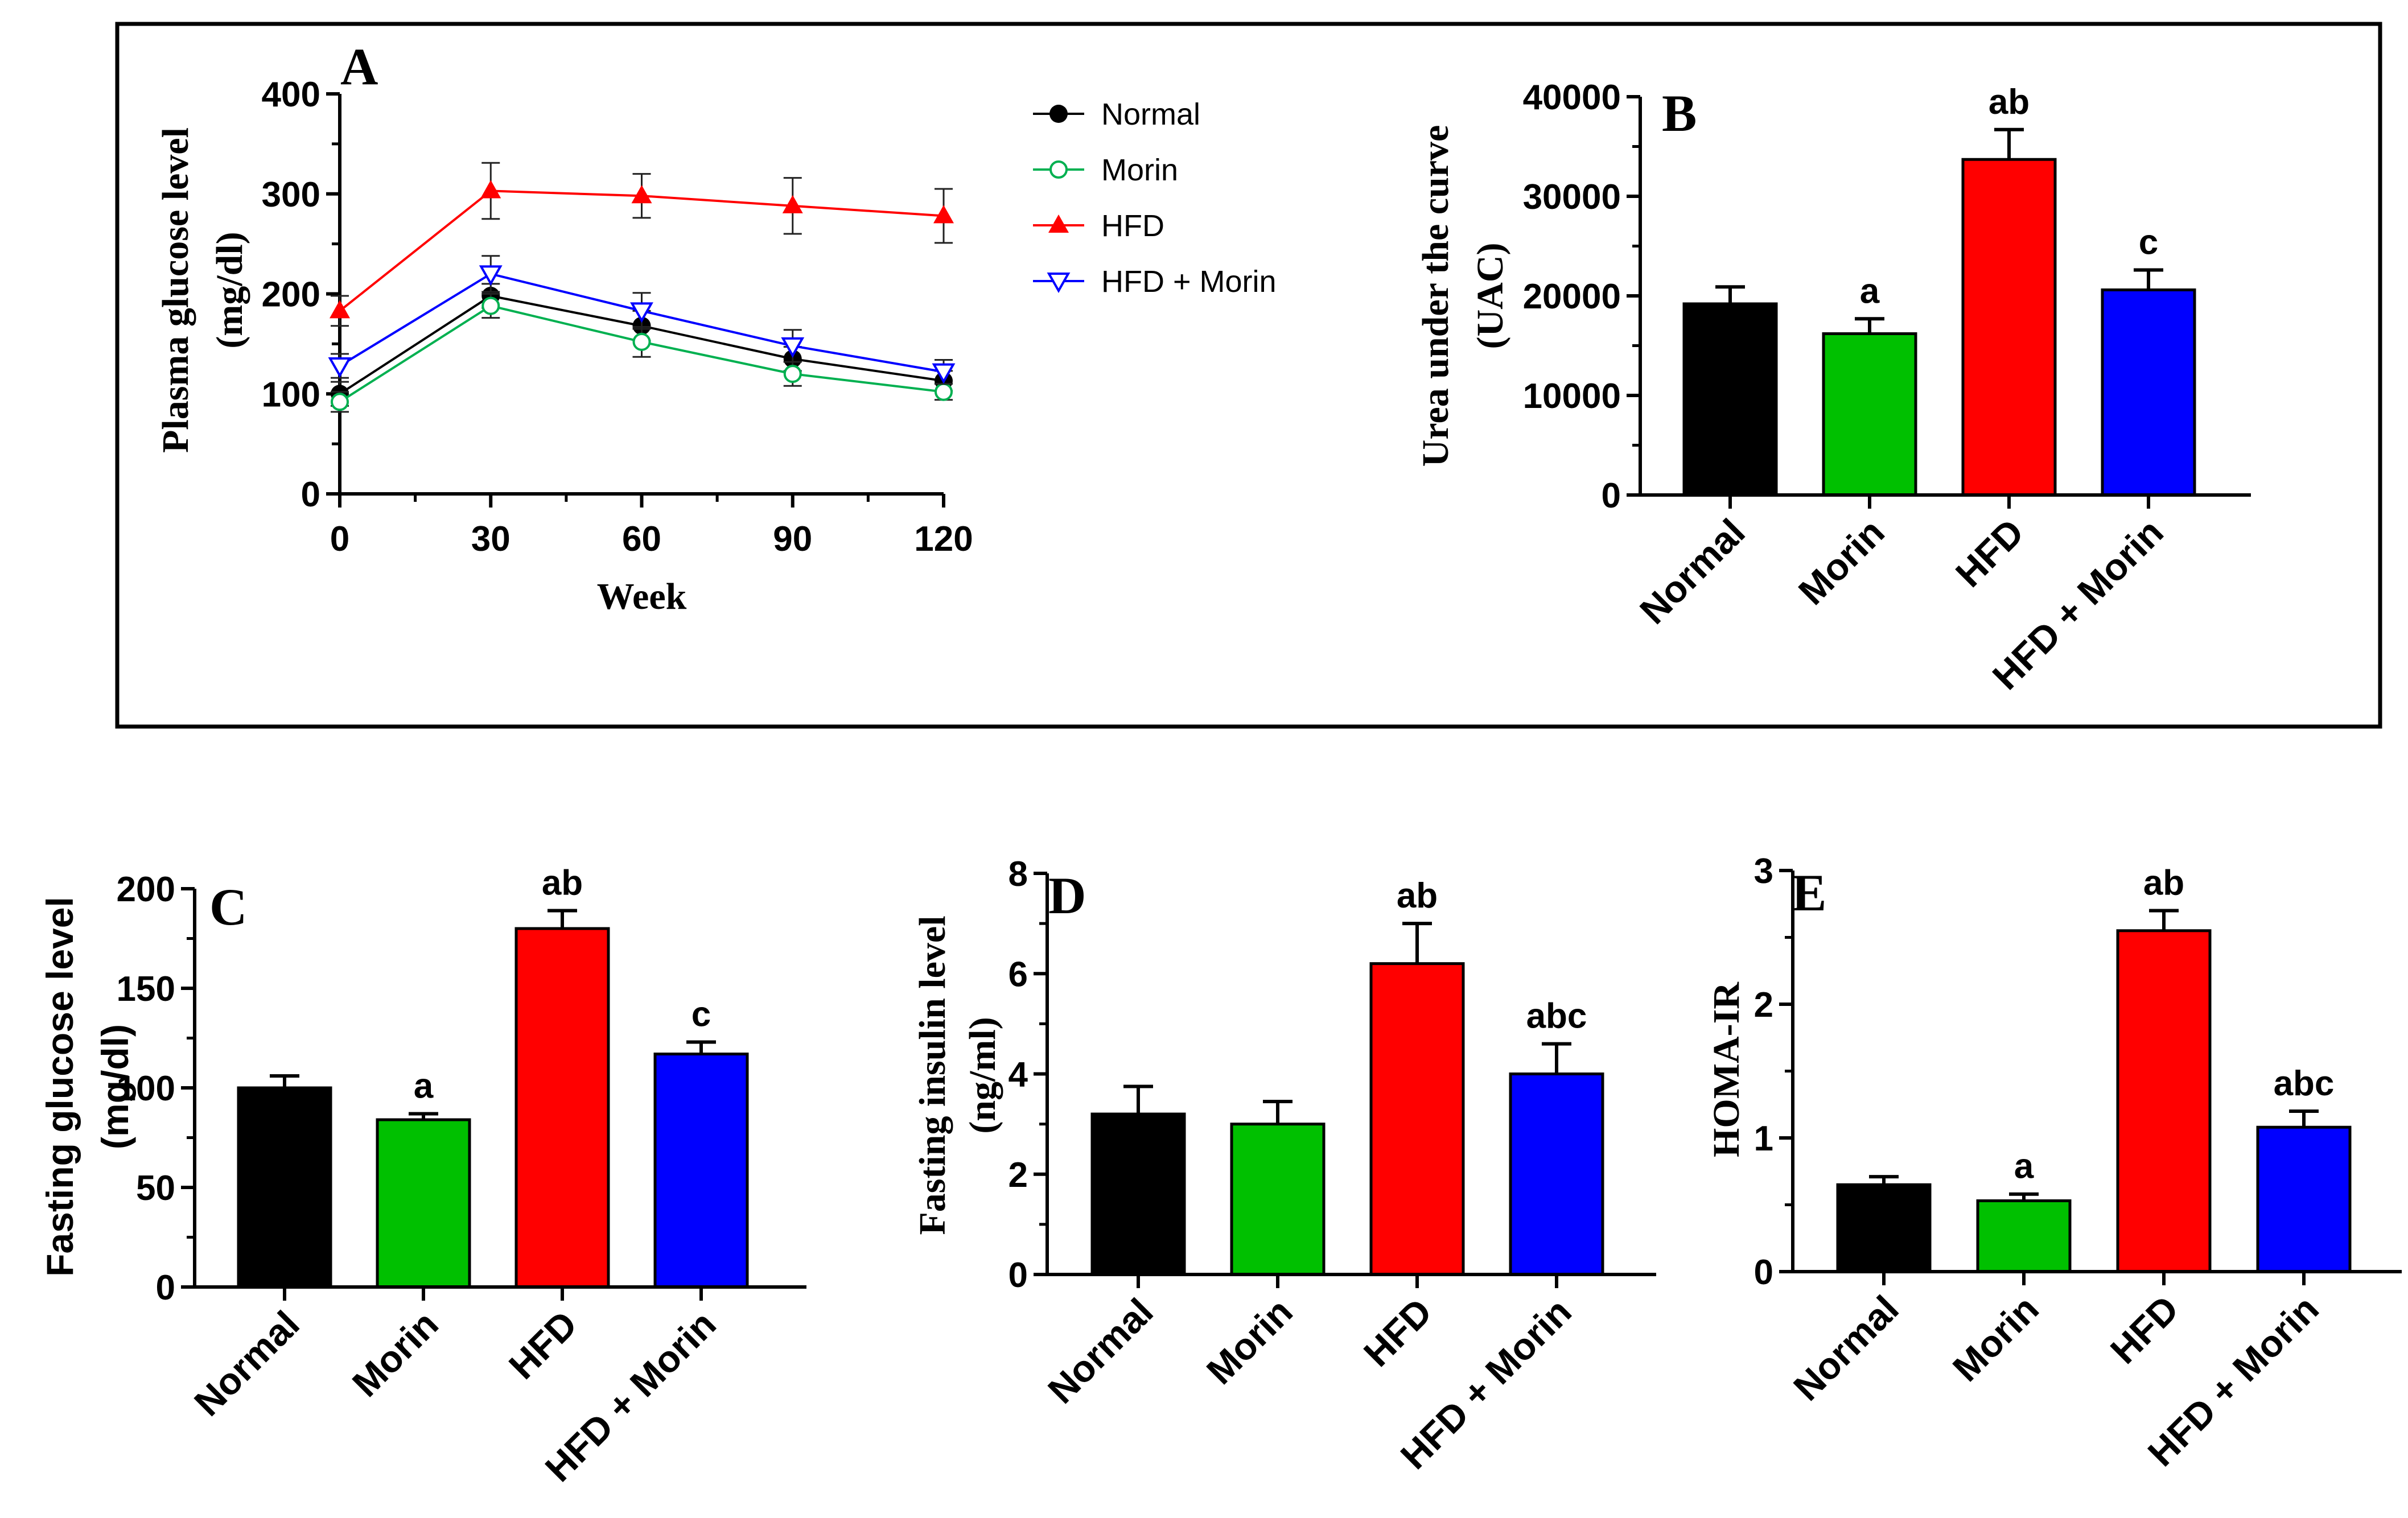  I want to click on panel-c-y-tick-label: 50, so click(156, 1189).